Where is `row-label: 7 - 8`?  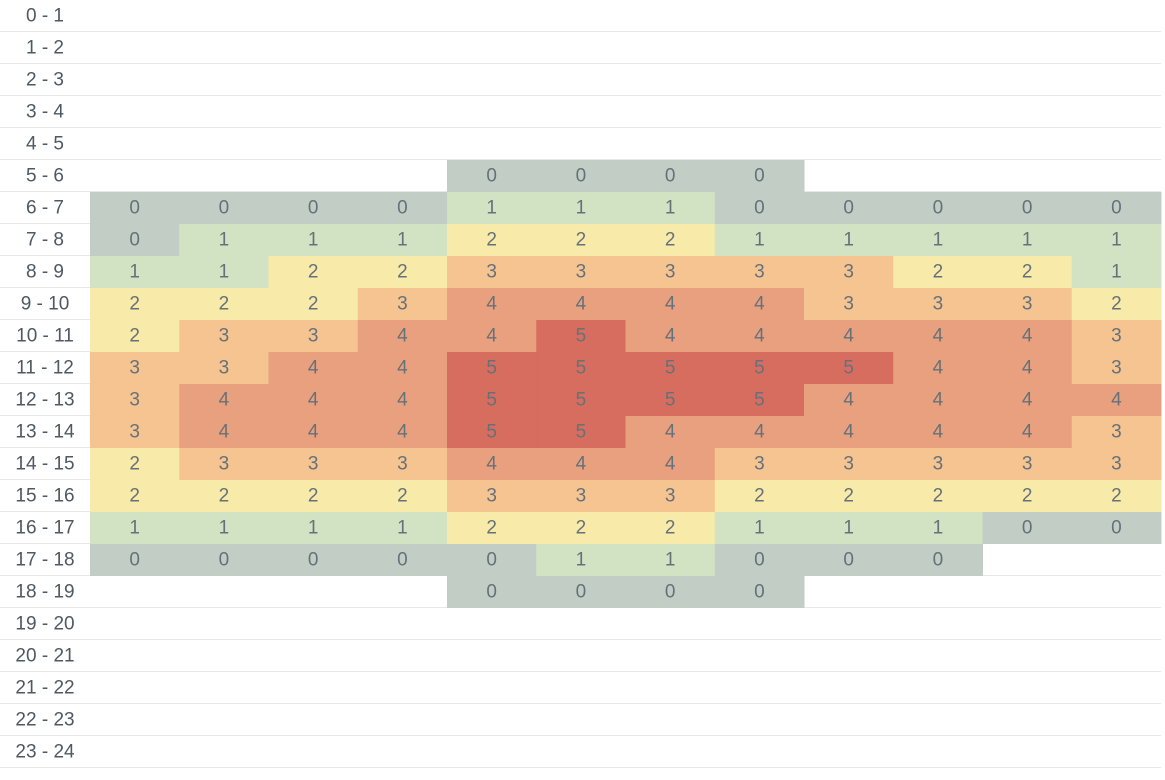 row-label: 7 - 8 is located at coordinates (45, 240).